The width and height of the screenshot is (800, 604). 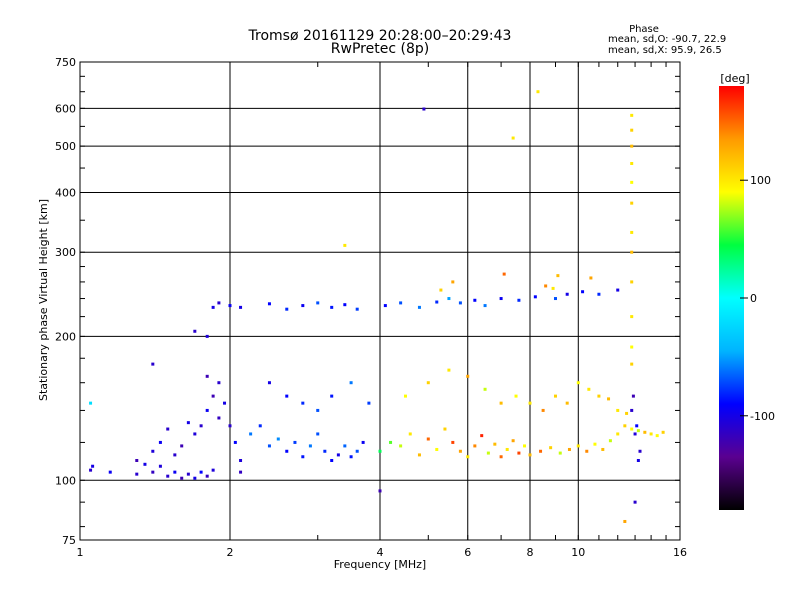 What do you see at coordinates (80, 552) in the screenshot?
I see `x-tick-label: 1` at bounding box center [80, 552].